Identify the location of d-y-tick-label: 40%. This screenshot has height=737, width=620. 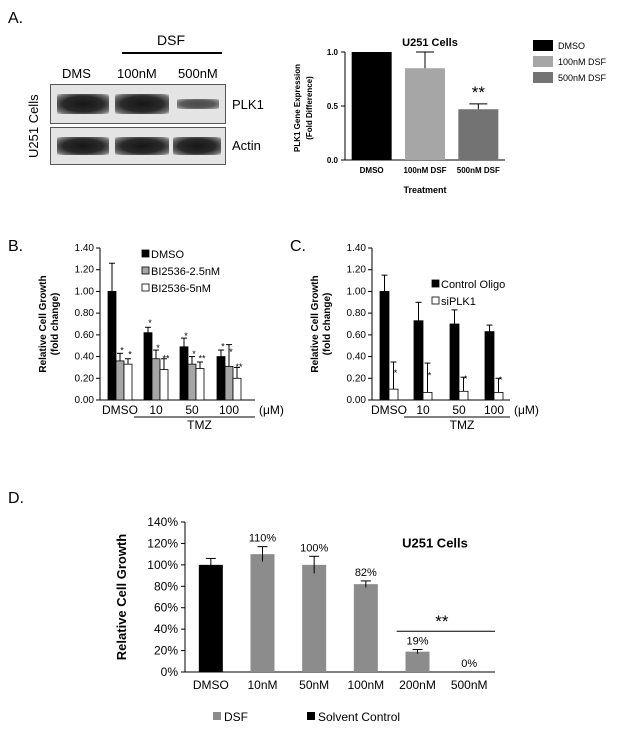
(166, 629).